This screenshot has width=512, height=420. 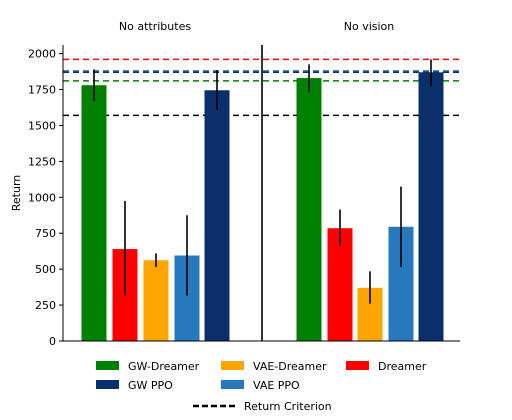 I want to click on legend-label-return-criterion: Return Criterion, so click(x=288, y=406).